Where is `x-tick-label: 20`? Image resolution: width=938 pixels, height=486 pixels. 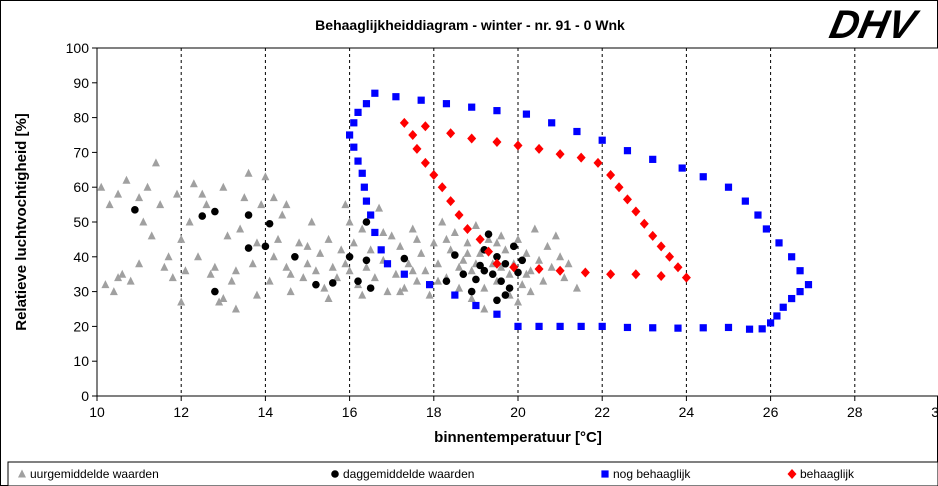 x-tick-label: 20 is located at coordinates (518, 412).